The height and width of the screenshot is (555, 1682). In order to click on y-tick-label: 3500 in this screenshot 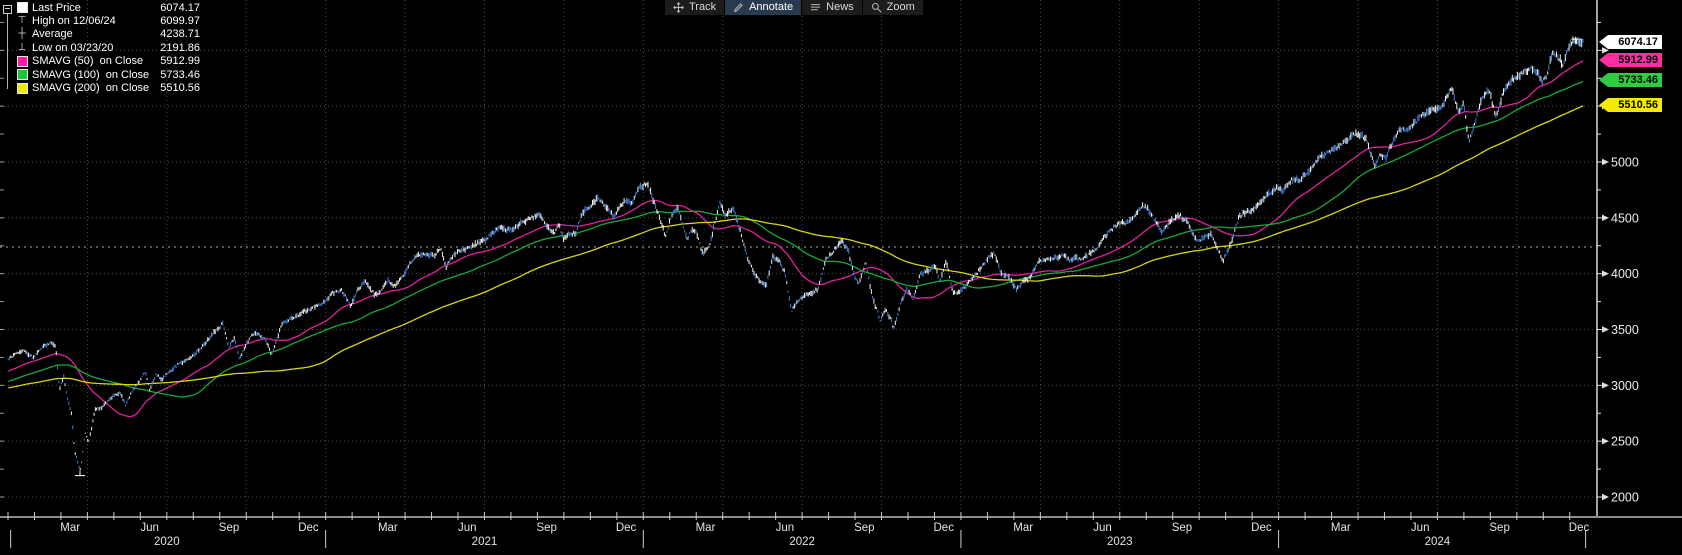, I will do `click(1625, 330)`.